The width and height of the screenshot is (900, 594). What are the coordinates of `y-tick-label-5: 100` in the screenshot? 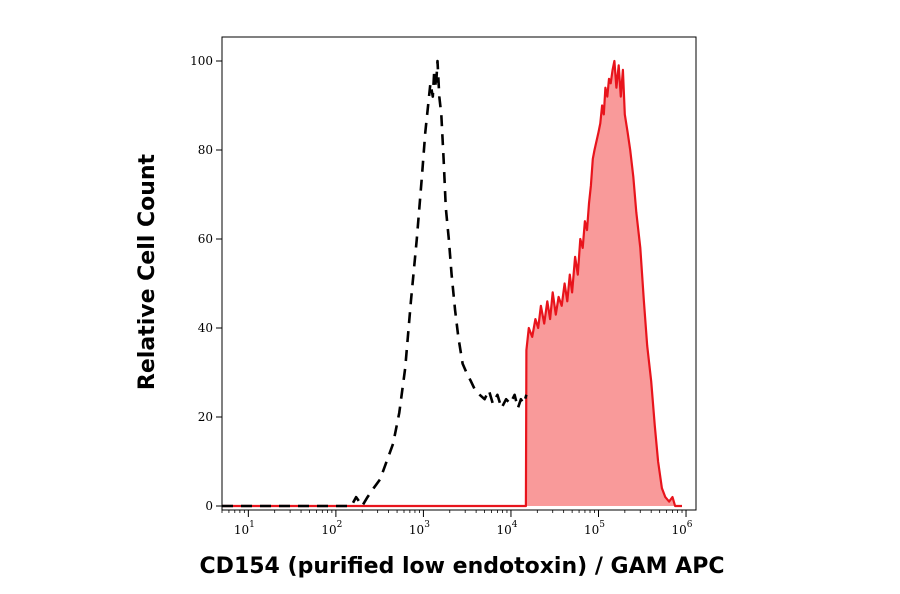 It's located at (201, 61).